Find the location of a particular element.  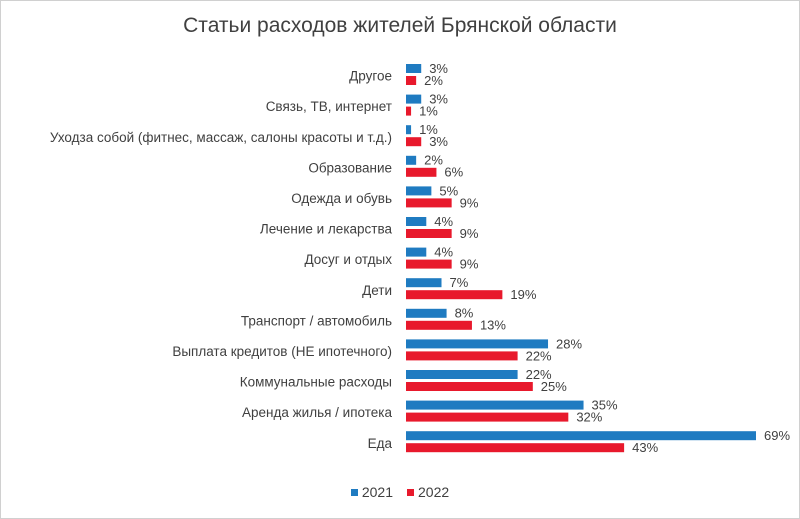

category-label: Коммунальные расходы is located at coordinates (316, 382).